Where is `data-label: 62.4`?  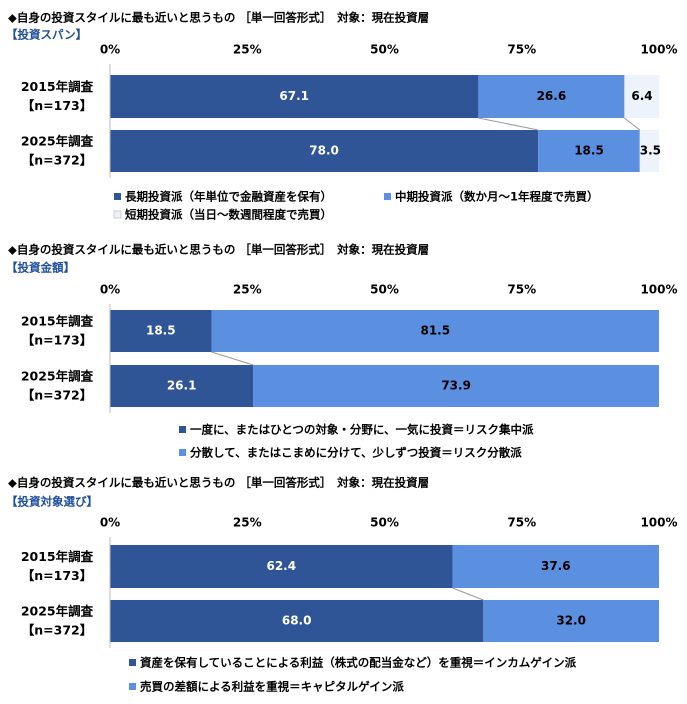
data-label: 62.4 is located at coordinates (281, 566).